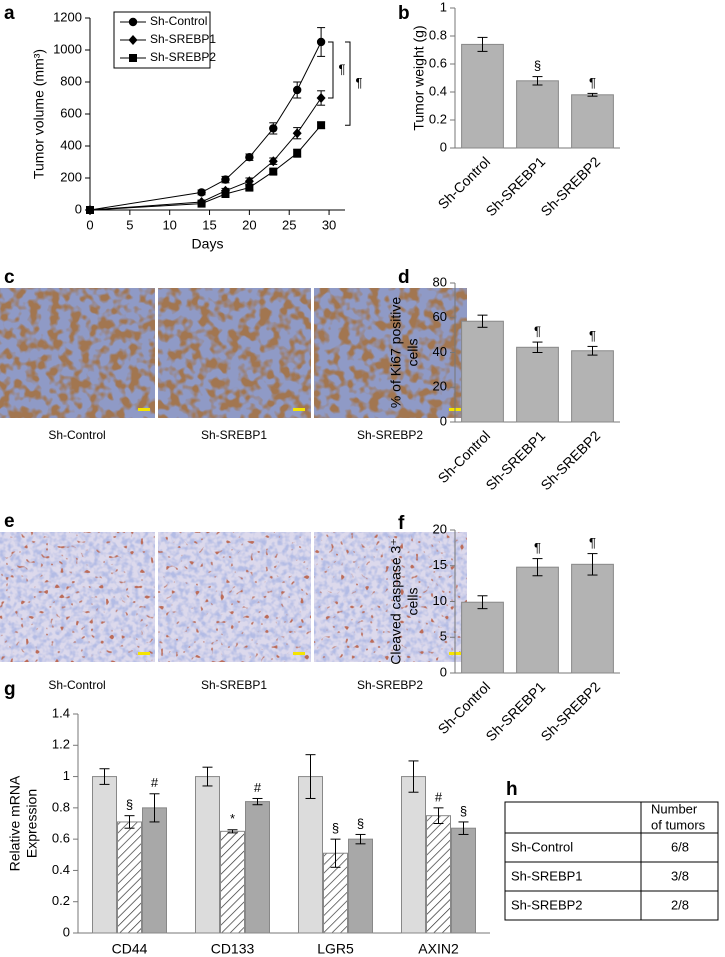 This screenshot has width=725, height=957. Describe the element at coordinates (413, 352) in the screenshot. I see `y-axis-label: cells` at that location.